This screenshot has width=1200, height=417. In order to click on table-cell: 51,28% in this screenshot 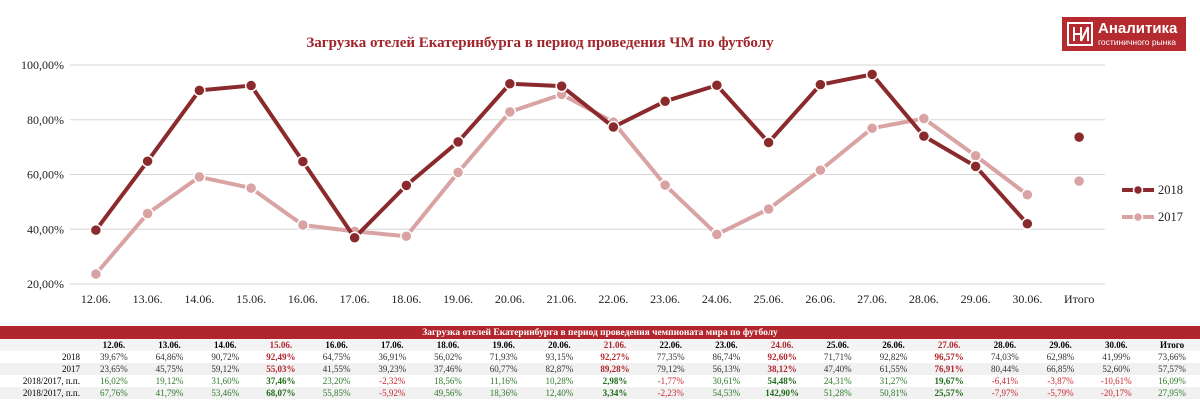, I will do `click(837, 393)`.